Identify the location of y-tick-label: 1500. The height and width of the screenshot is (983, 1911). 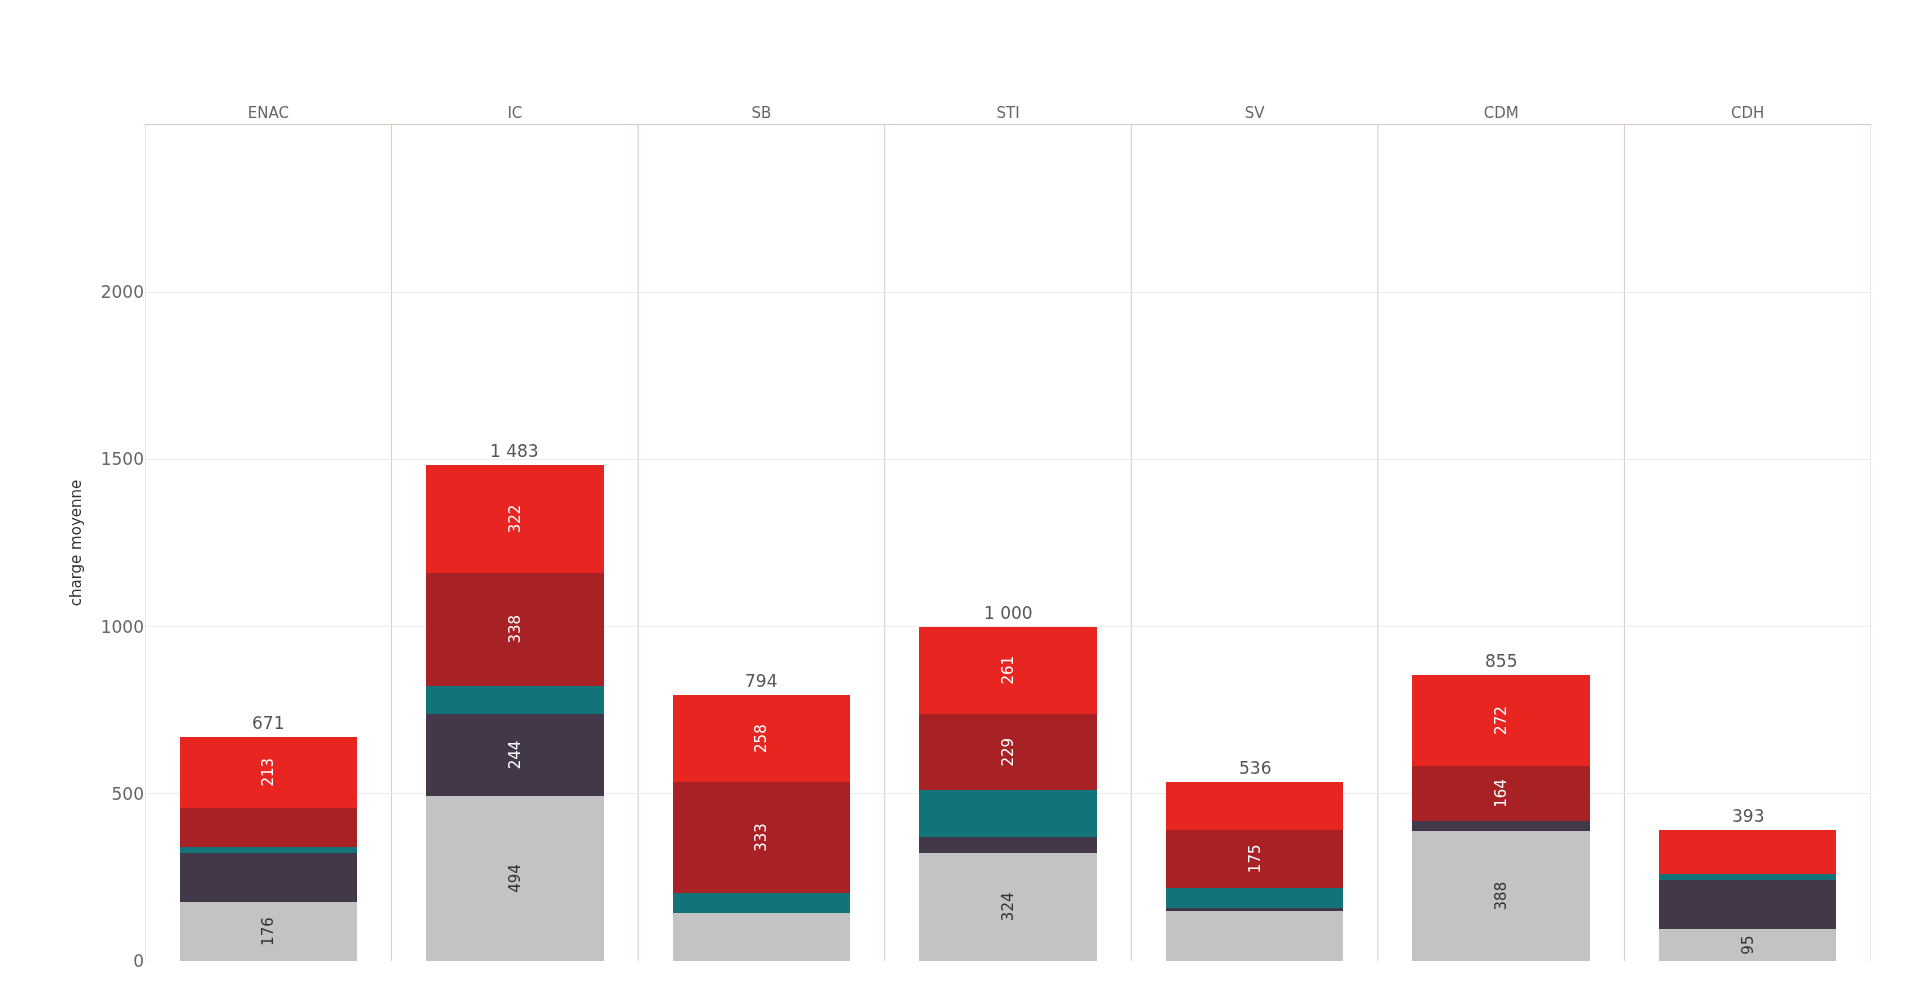
(122, 459).